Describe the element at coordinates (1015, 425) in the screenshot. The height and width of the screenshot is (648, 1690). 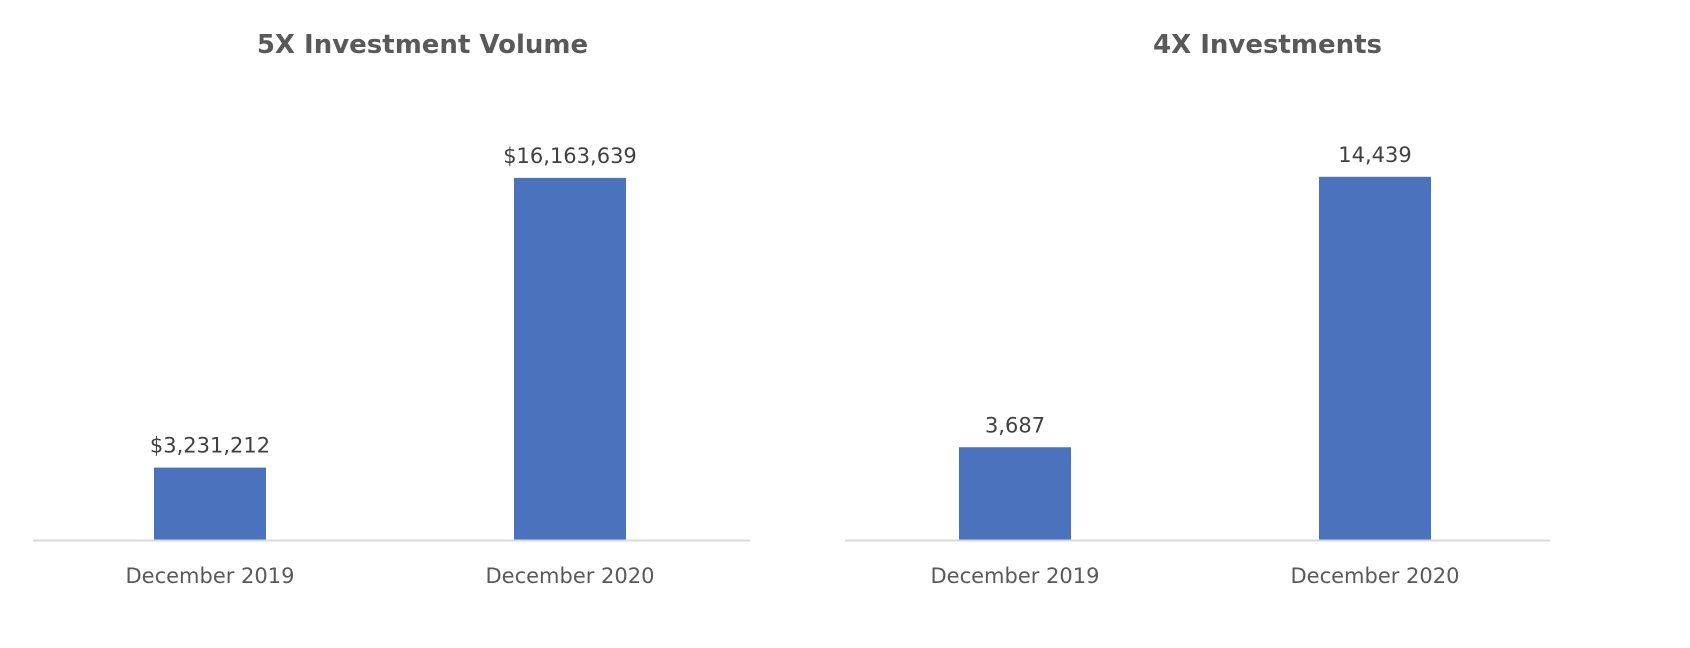
I see `data-label: 3,687` at that location.